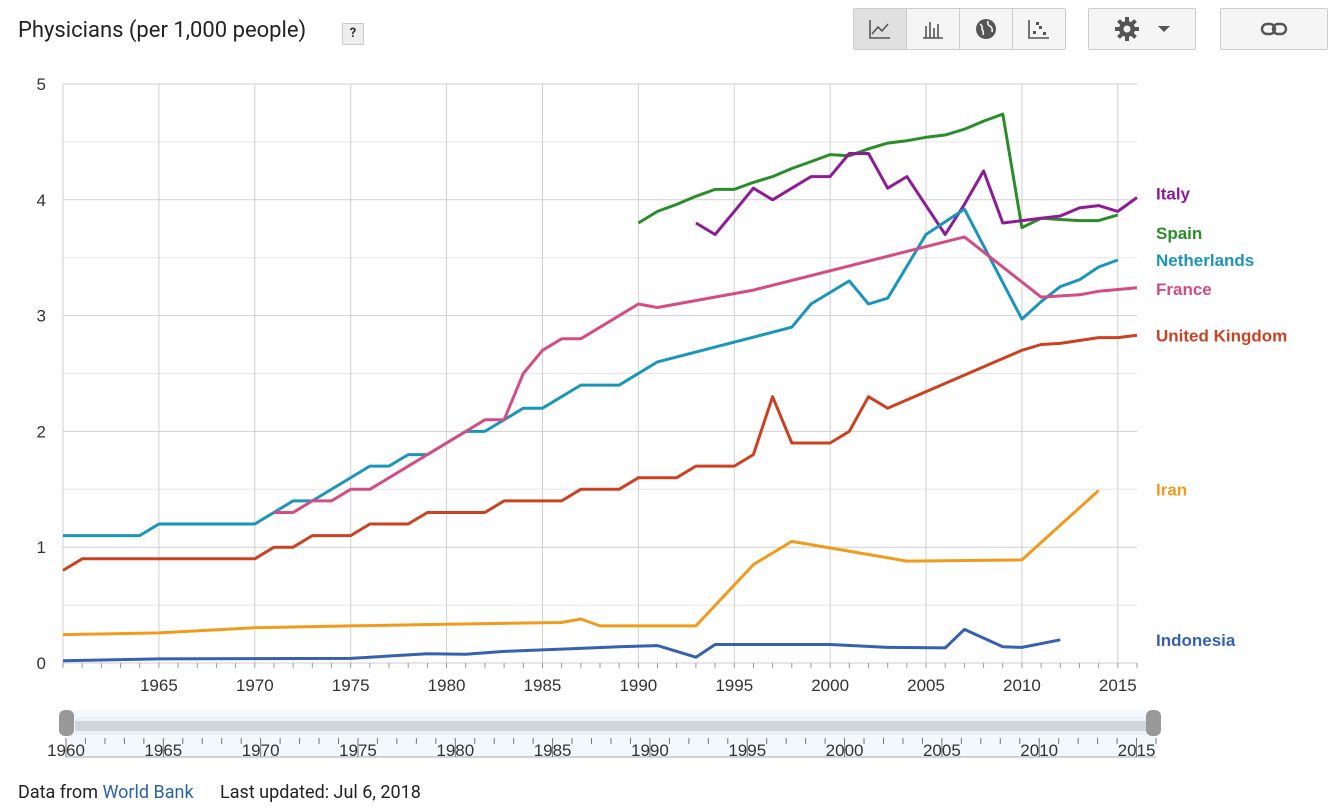  What do you see at coordinates (148, 792) in the screenshot?
I see `source-link: World Bank` at bounding box center [148, 792].